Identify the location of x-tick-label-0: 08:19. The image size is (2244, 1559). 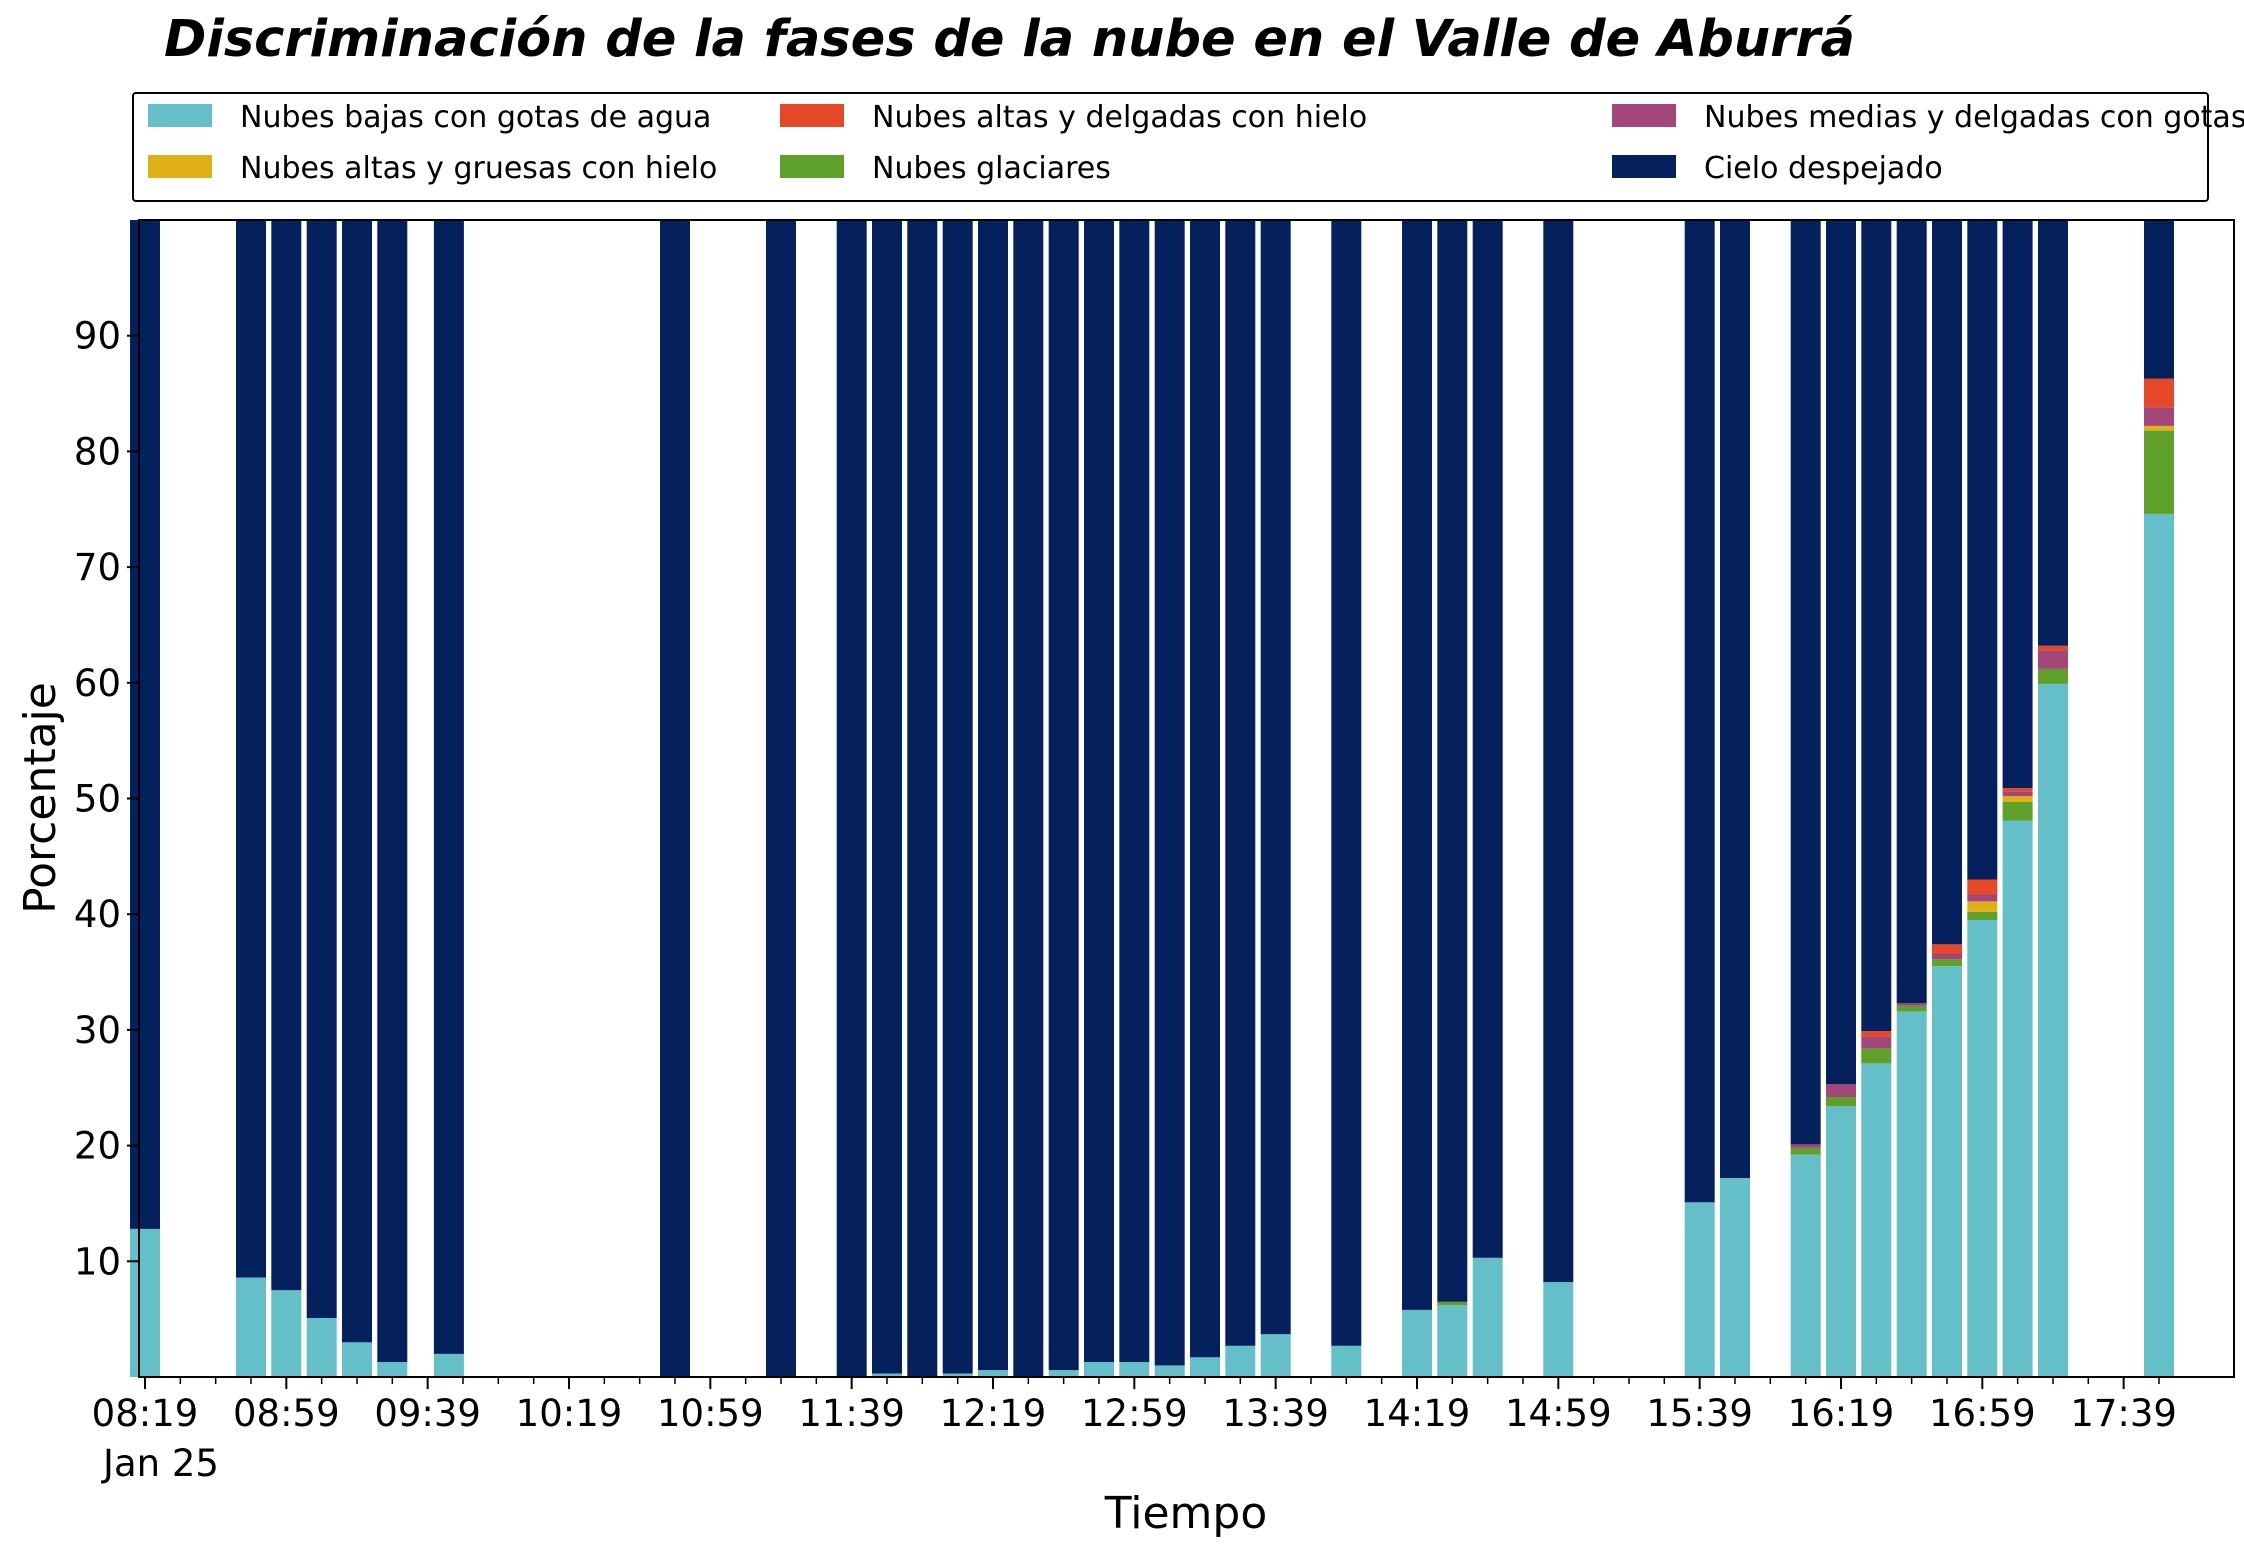
(145, 1413).